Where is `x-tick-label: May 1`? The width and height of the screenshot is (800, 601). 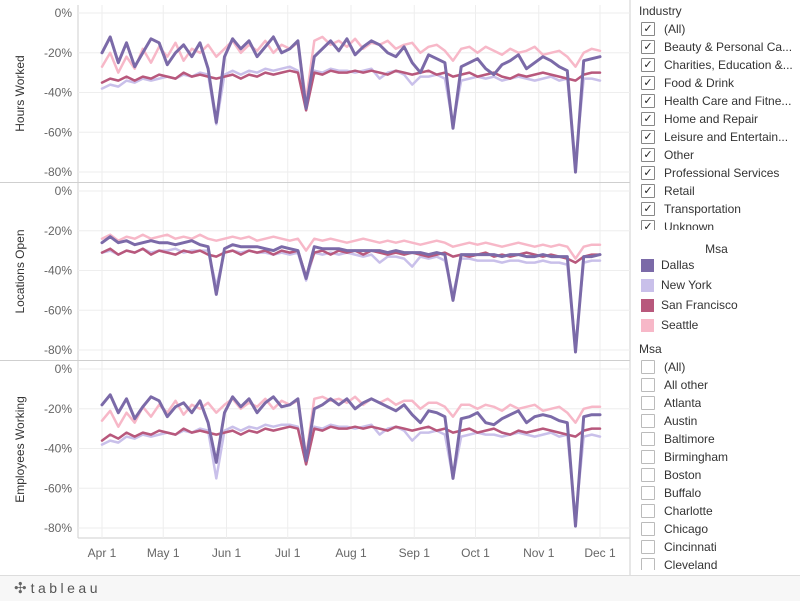 x-tick-label: May 1 is located at coordinates (163, 553).